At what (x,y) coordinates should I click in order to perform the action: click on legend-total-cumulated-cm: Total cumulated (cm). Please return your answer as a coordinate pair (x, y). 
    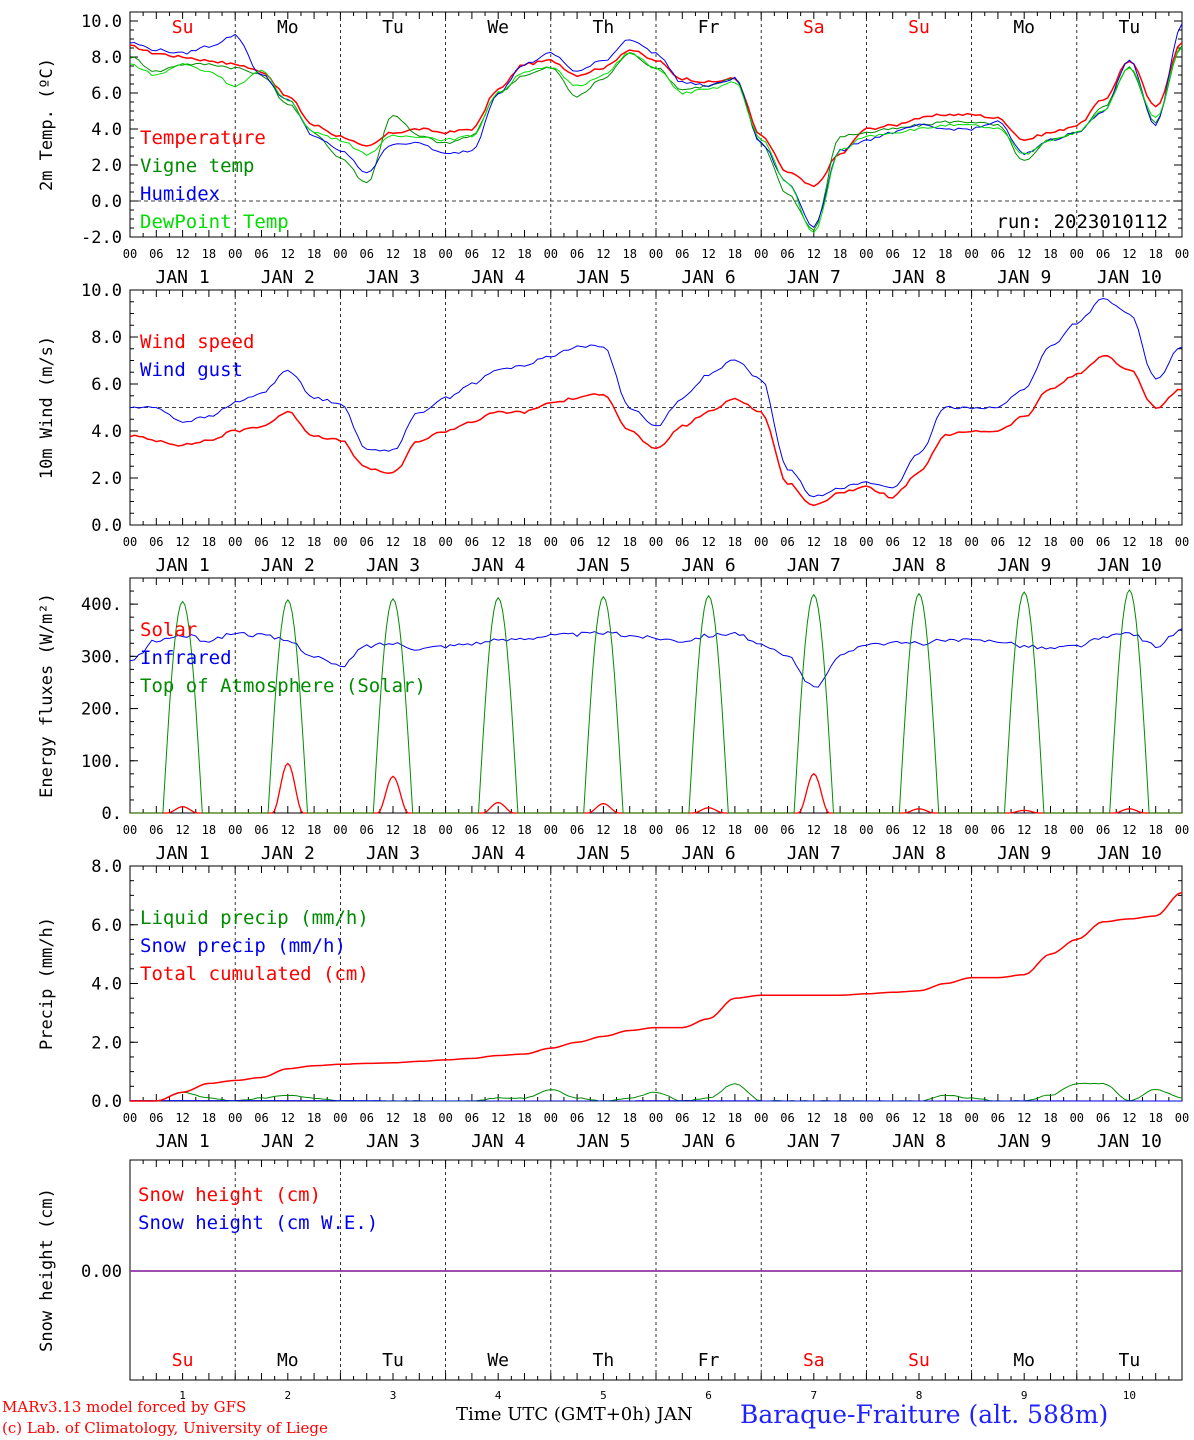
    Looking at the image, I should click on (254, 974).